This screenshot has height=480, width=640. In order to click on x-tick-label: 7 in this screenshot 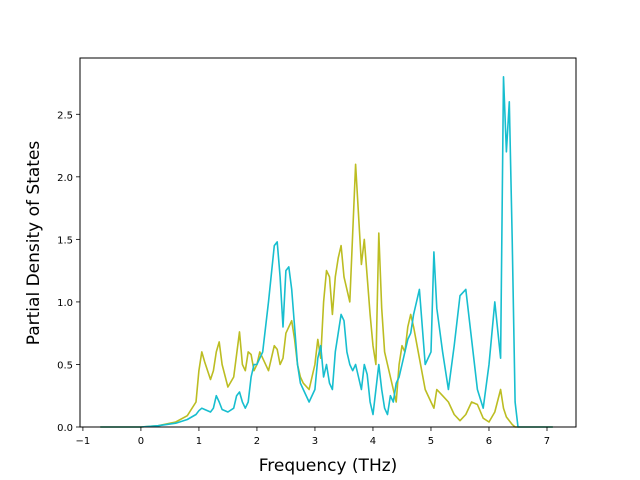, I will do `click(547, 441)`.